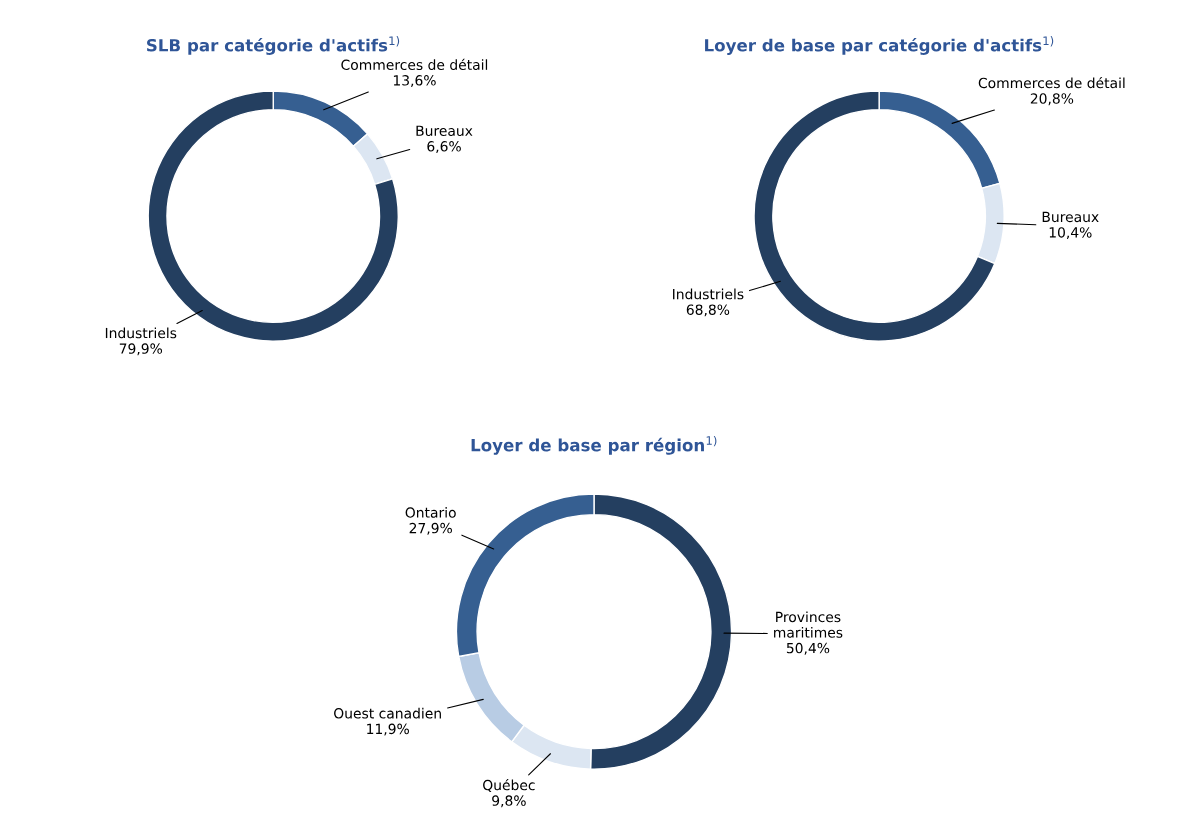 This screenshot has width=1188, height=831. Describe the element at coordinates (808, 624) in the screenshot. I see `slice-label: Provinces maritimes` at that location.